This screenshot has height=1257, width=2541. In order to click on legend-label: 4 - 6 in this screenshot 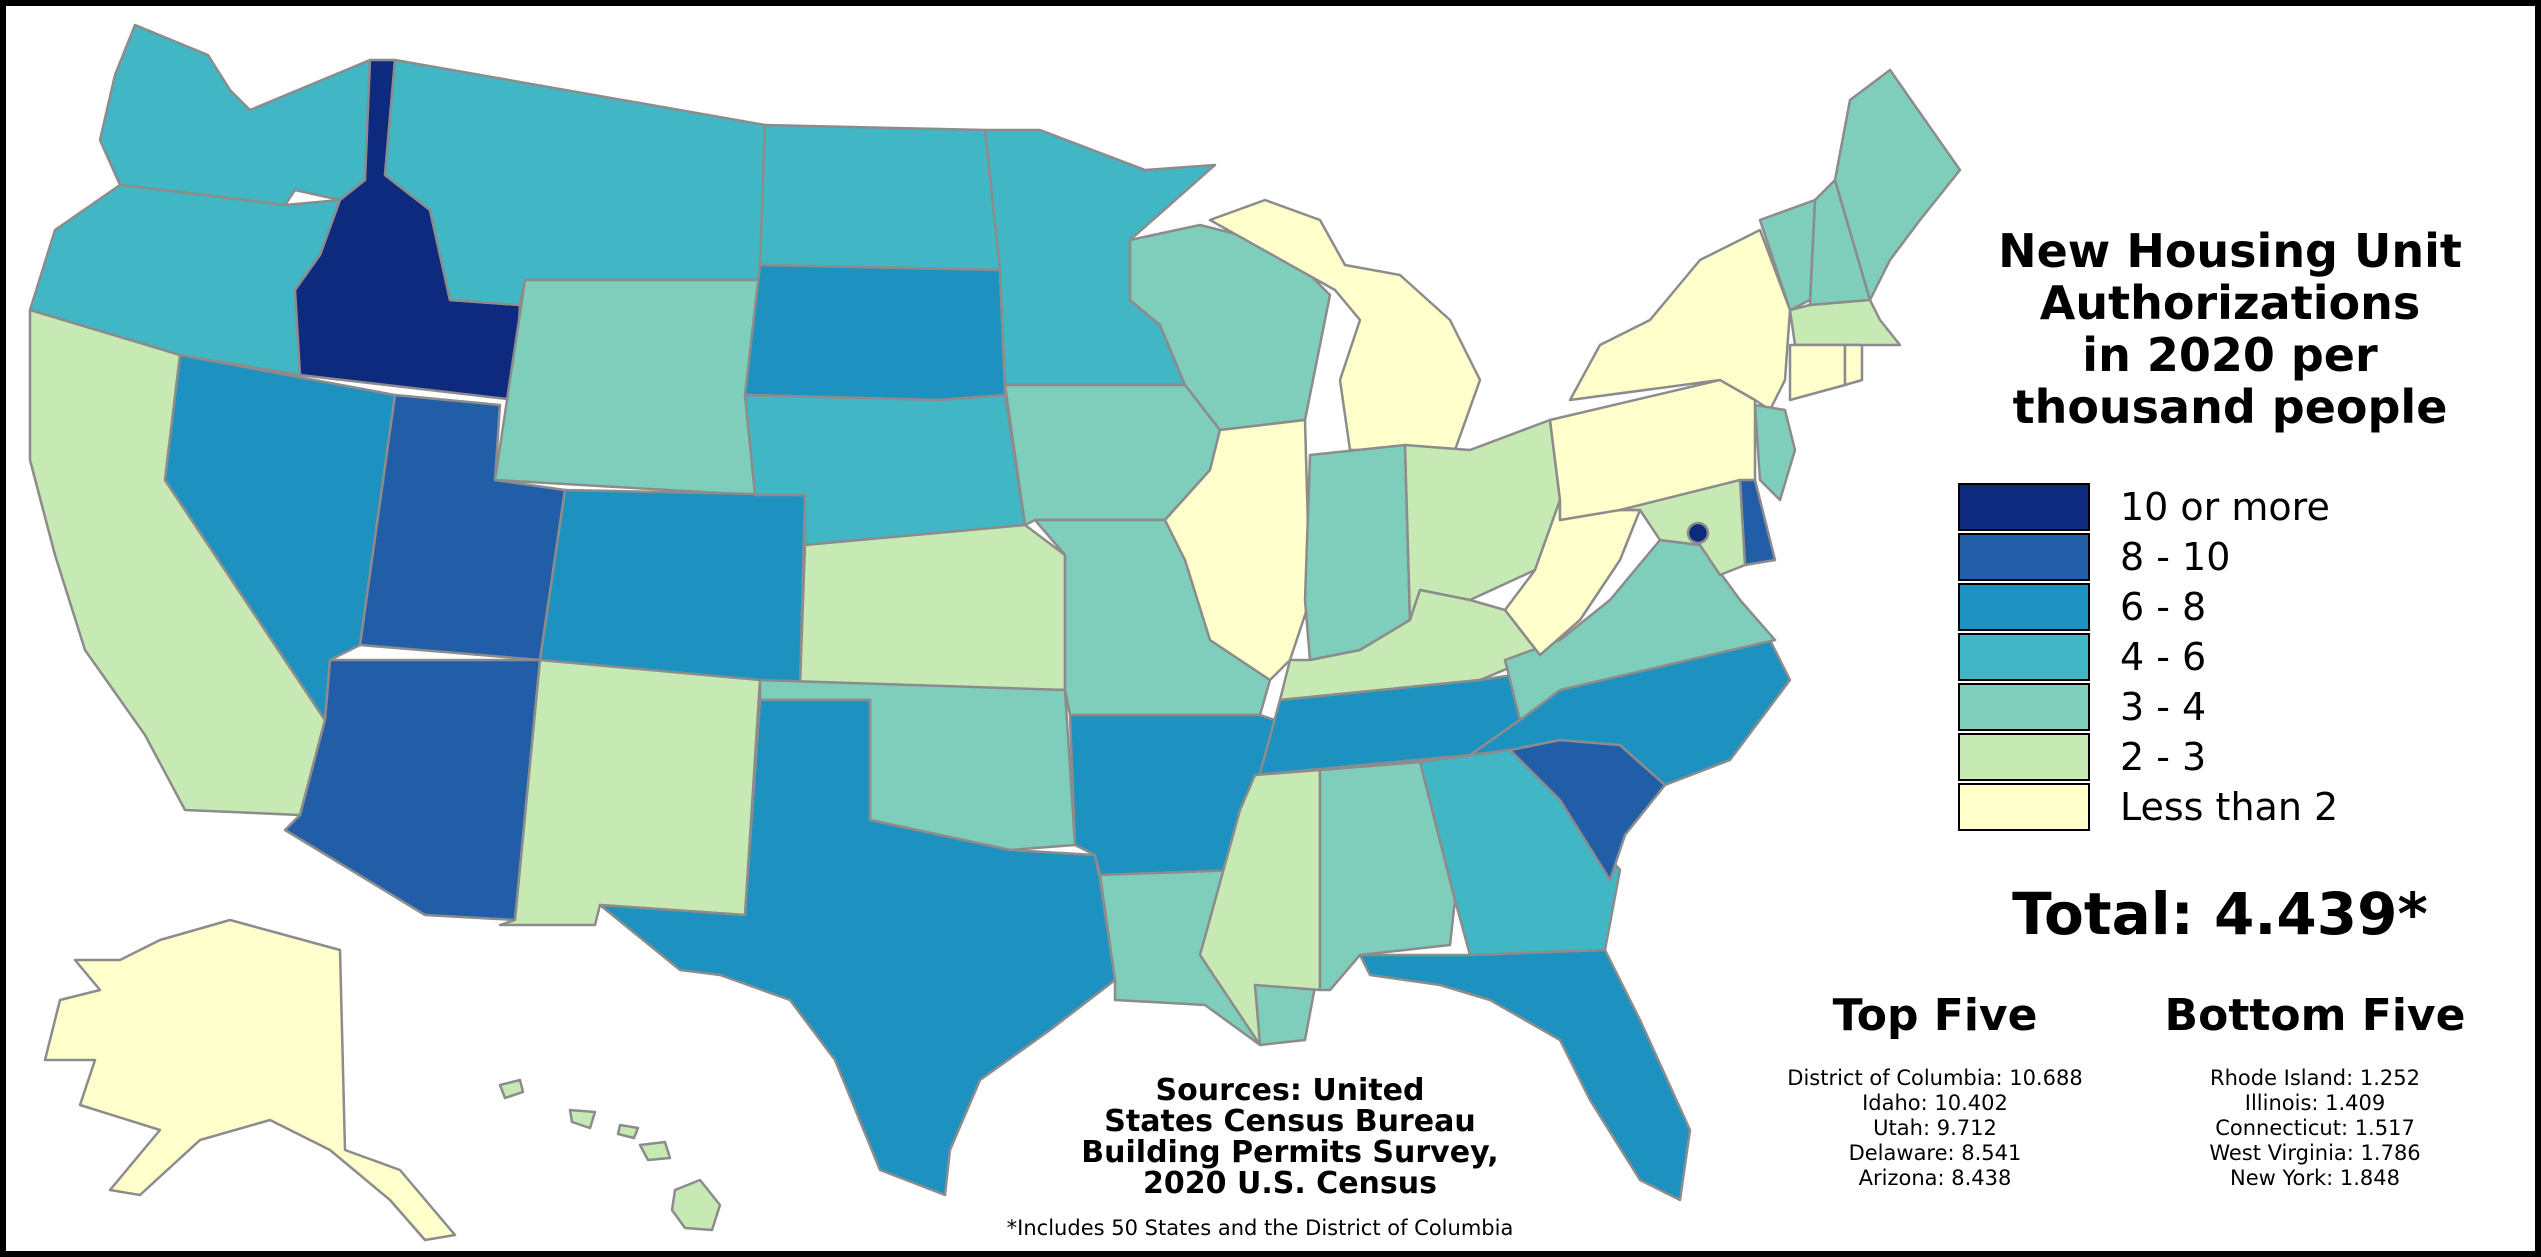, I will do `click(2163, 657)`.